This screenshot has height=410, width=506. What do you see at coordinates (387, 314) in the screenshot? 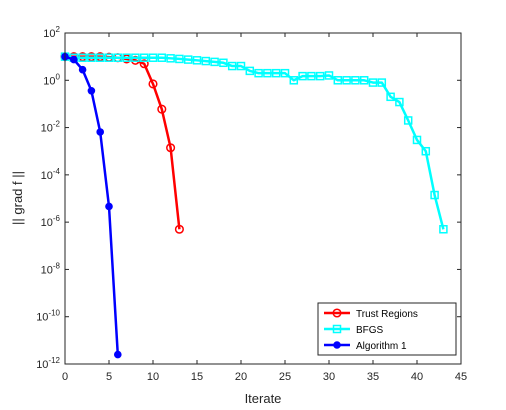
I see `legend-label: Trust Regions` at bounding box center [387, 314].